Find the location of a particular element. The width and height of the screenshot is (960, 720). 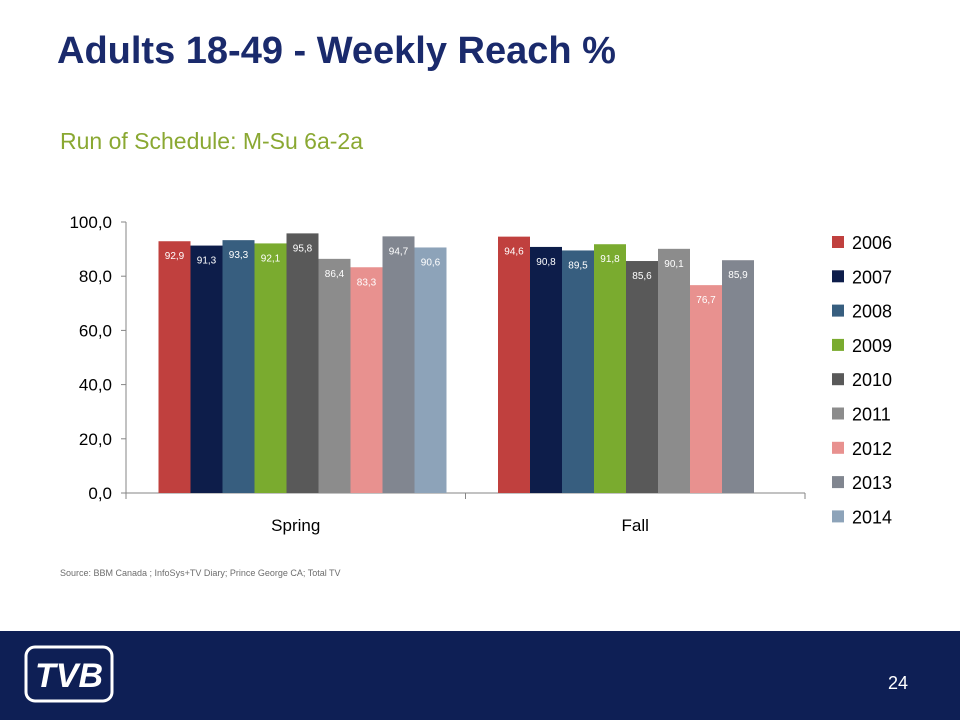

legend-label: 2014 is located at coordinates (872, 517).